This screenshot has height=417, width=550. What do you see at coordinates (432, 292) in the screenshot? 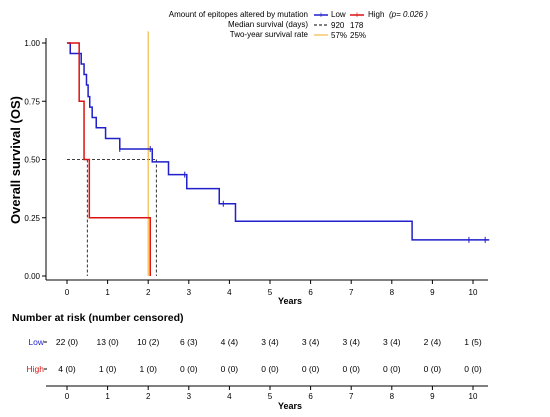
I see `x-tick-label: 9` at bounding box center [432, 292].